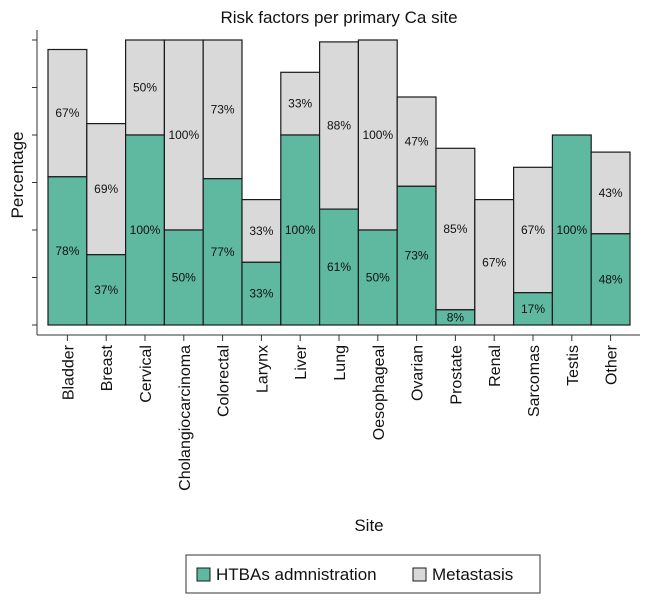 This screenshot has height=603, width=646. I want to click on bar-group-testis: 100%, so click(571, 230).